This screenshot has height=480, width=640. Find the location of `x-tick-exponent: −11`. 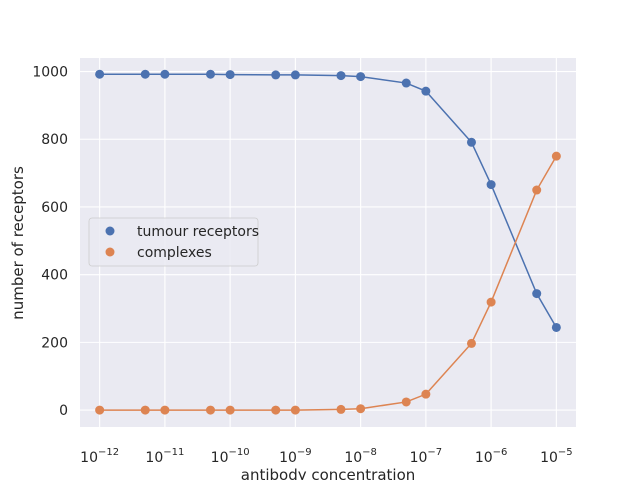

x-tick-exponent: −11 is located at coordinates (173, 452).